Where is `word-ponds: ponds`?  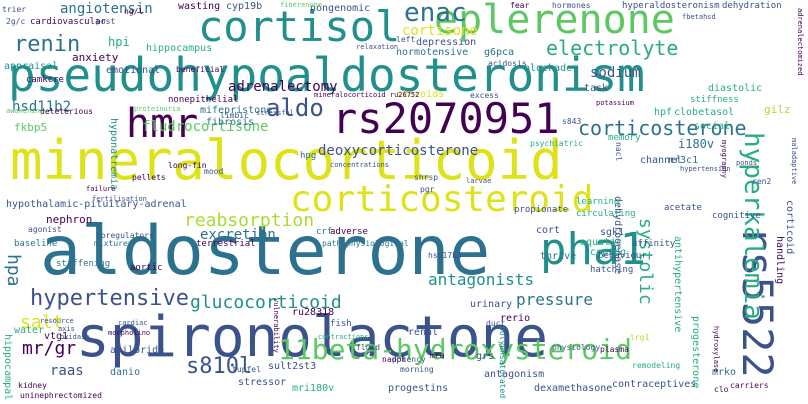 word-ponds: ponds is located at coordinates (747, 163).